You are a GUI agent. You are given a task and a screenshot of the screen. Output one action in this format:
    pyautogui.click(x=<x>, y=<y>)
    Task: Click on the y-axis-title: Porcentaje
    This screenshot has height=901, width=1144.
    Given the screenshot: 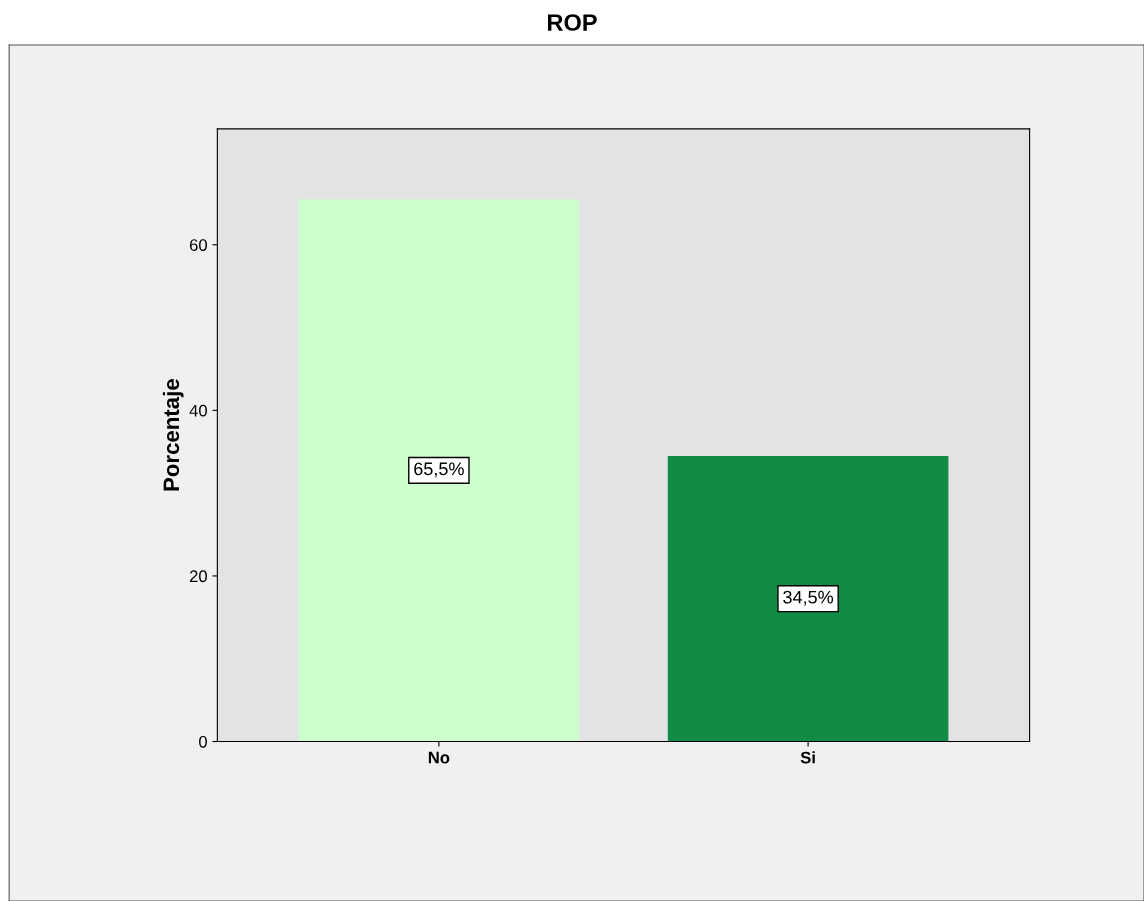 What is the action you would take?
    pyautogui.click(x=173, y=435)
    